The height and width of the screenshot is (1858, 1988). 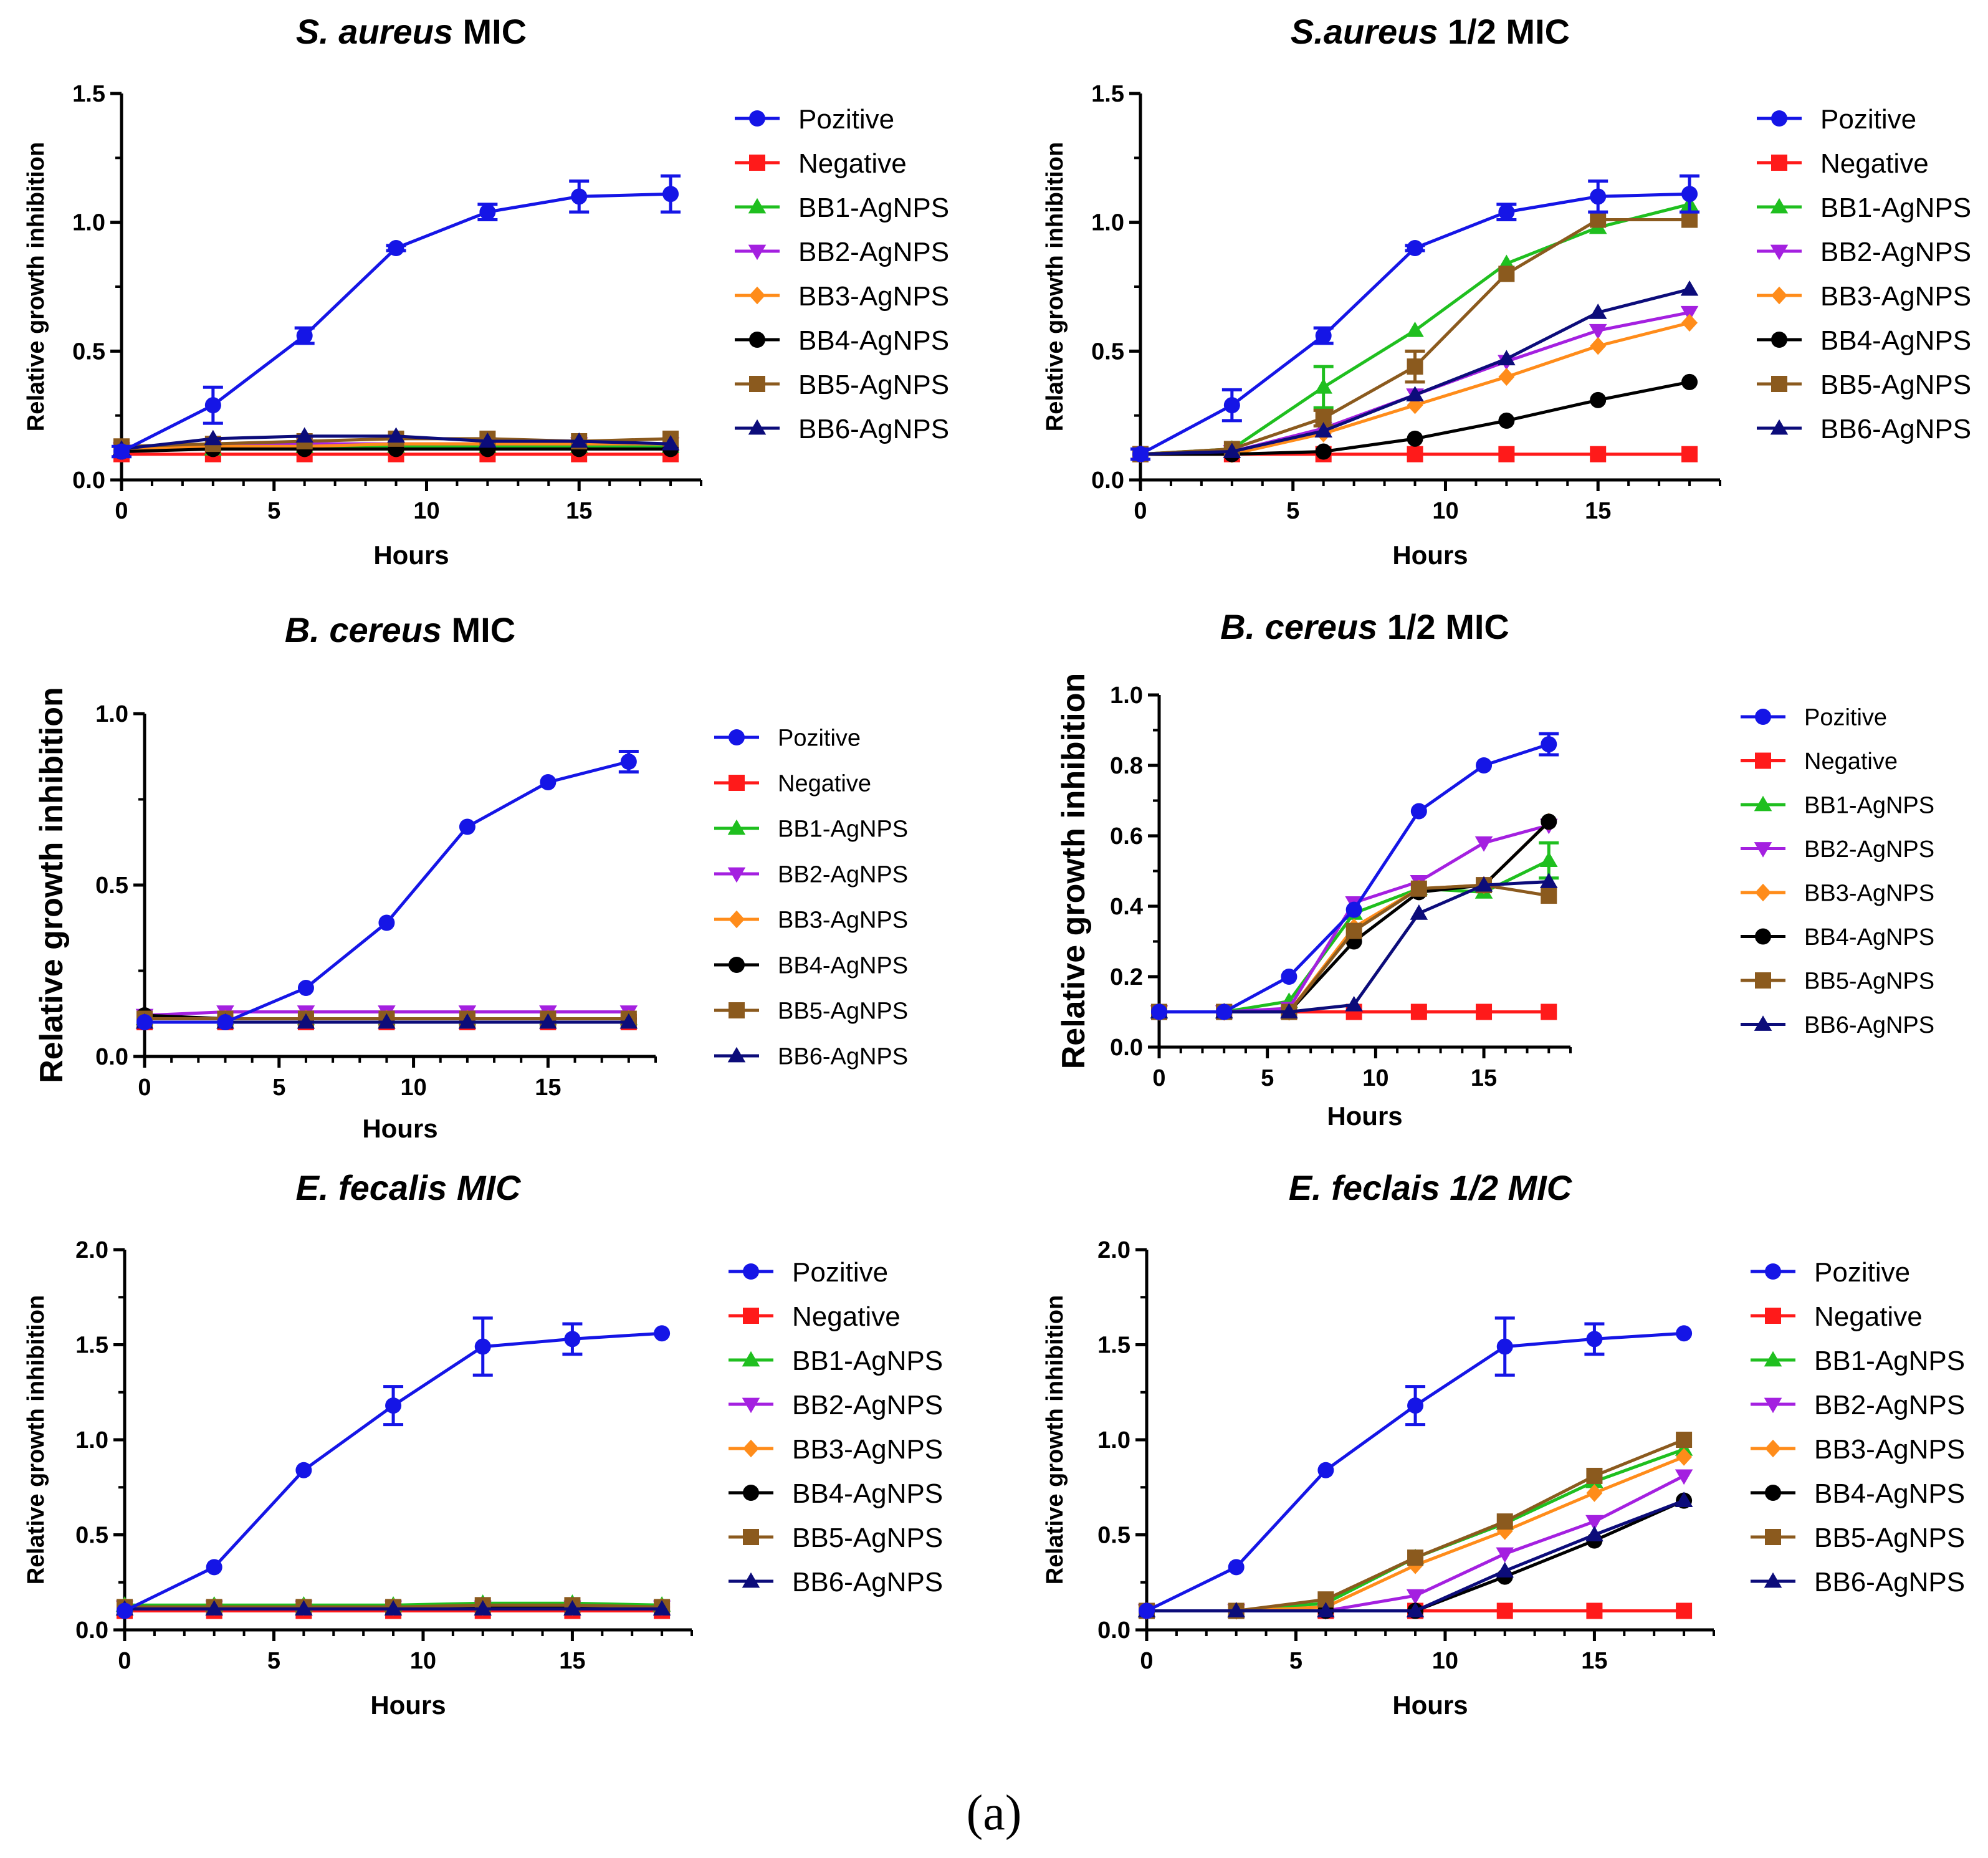 I want to click on series-bb6-agnps, so click(x=1415, y=1554).